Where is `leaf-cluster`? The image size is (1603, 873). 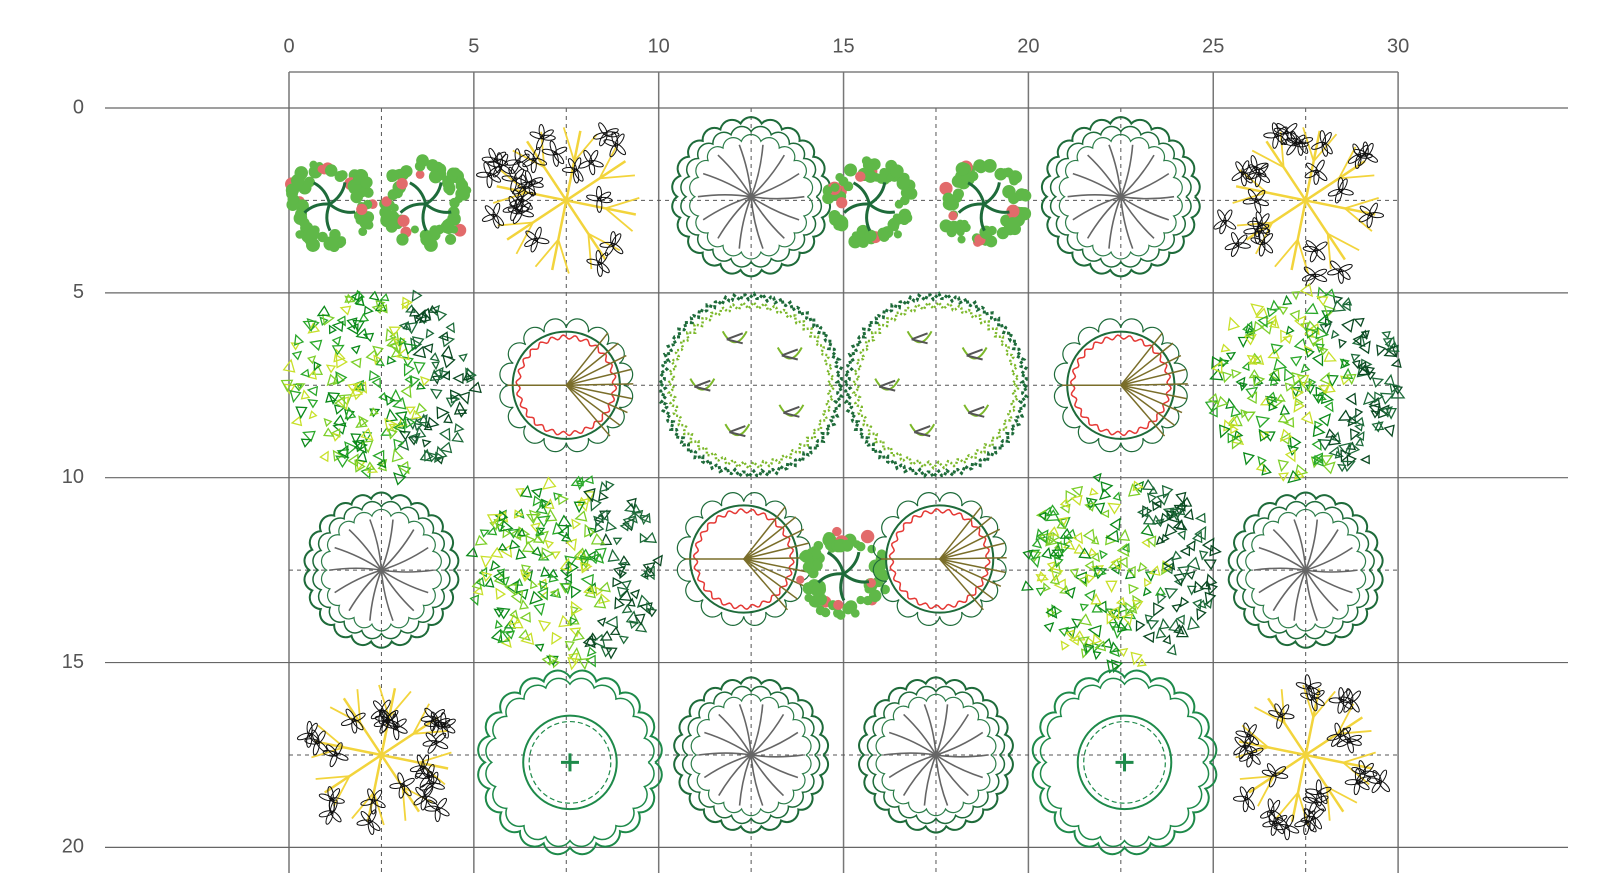
leaf-cluster is located at coordinates (735, 338).